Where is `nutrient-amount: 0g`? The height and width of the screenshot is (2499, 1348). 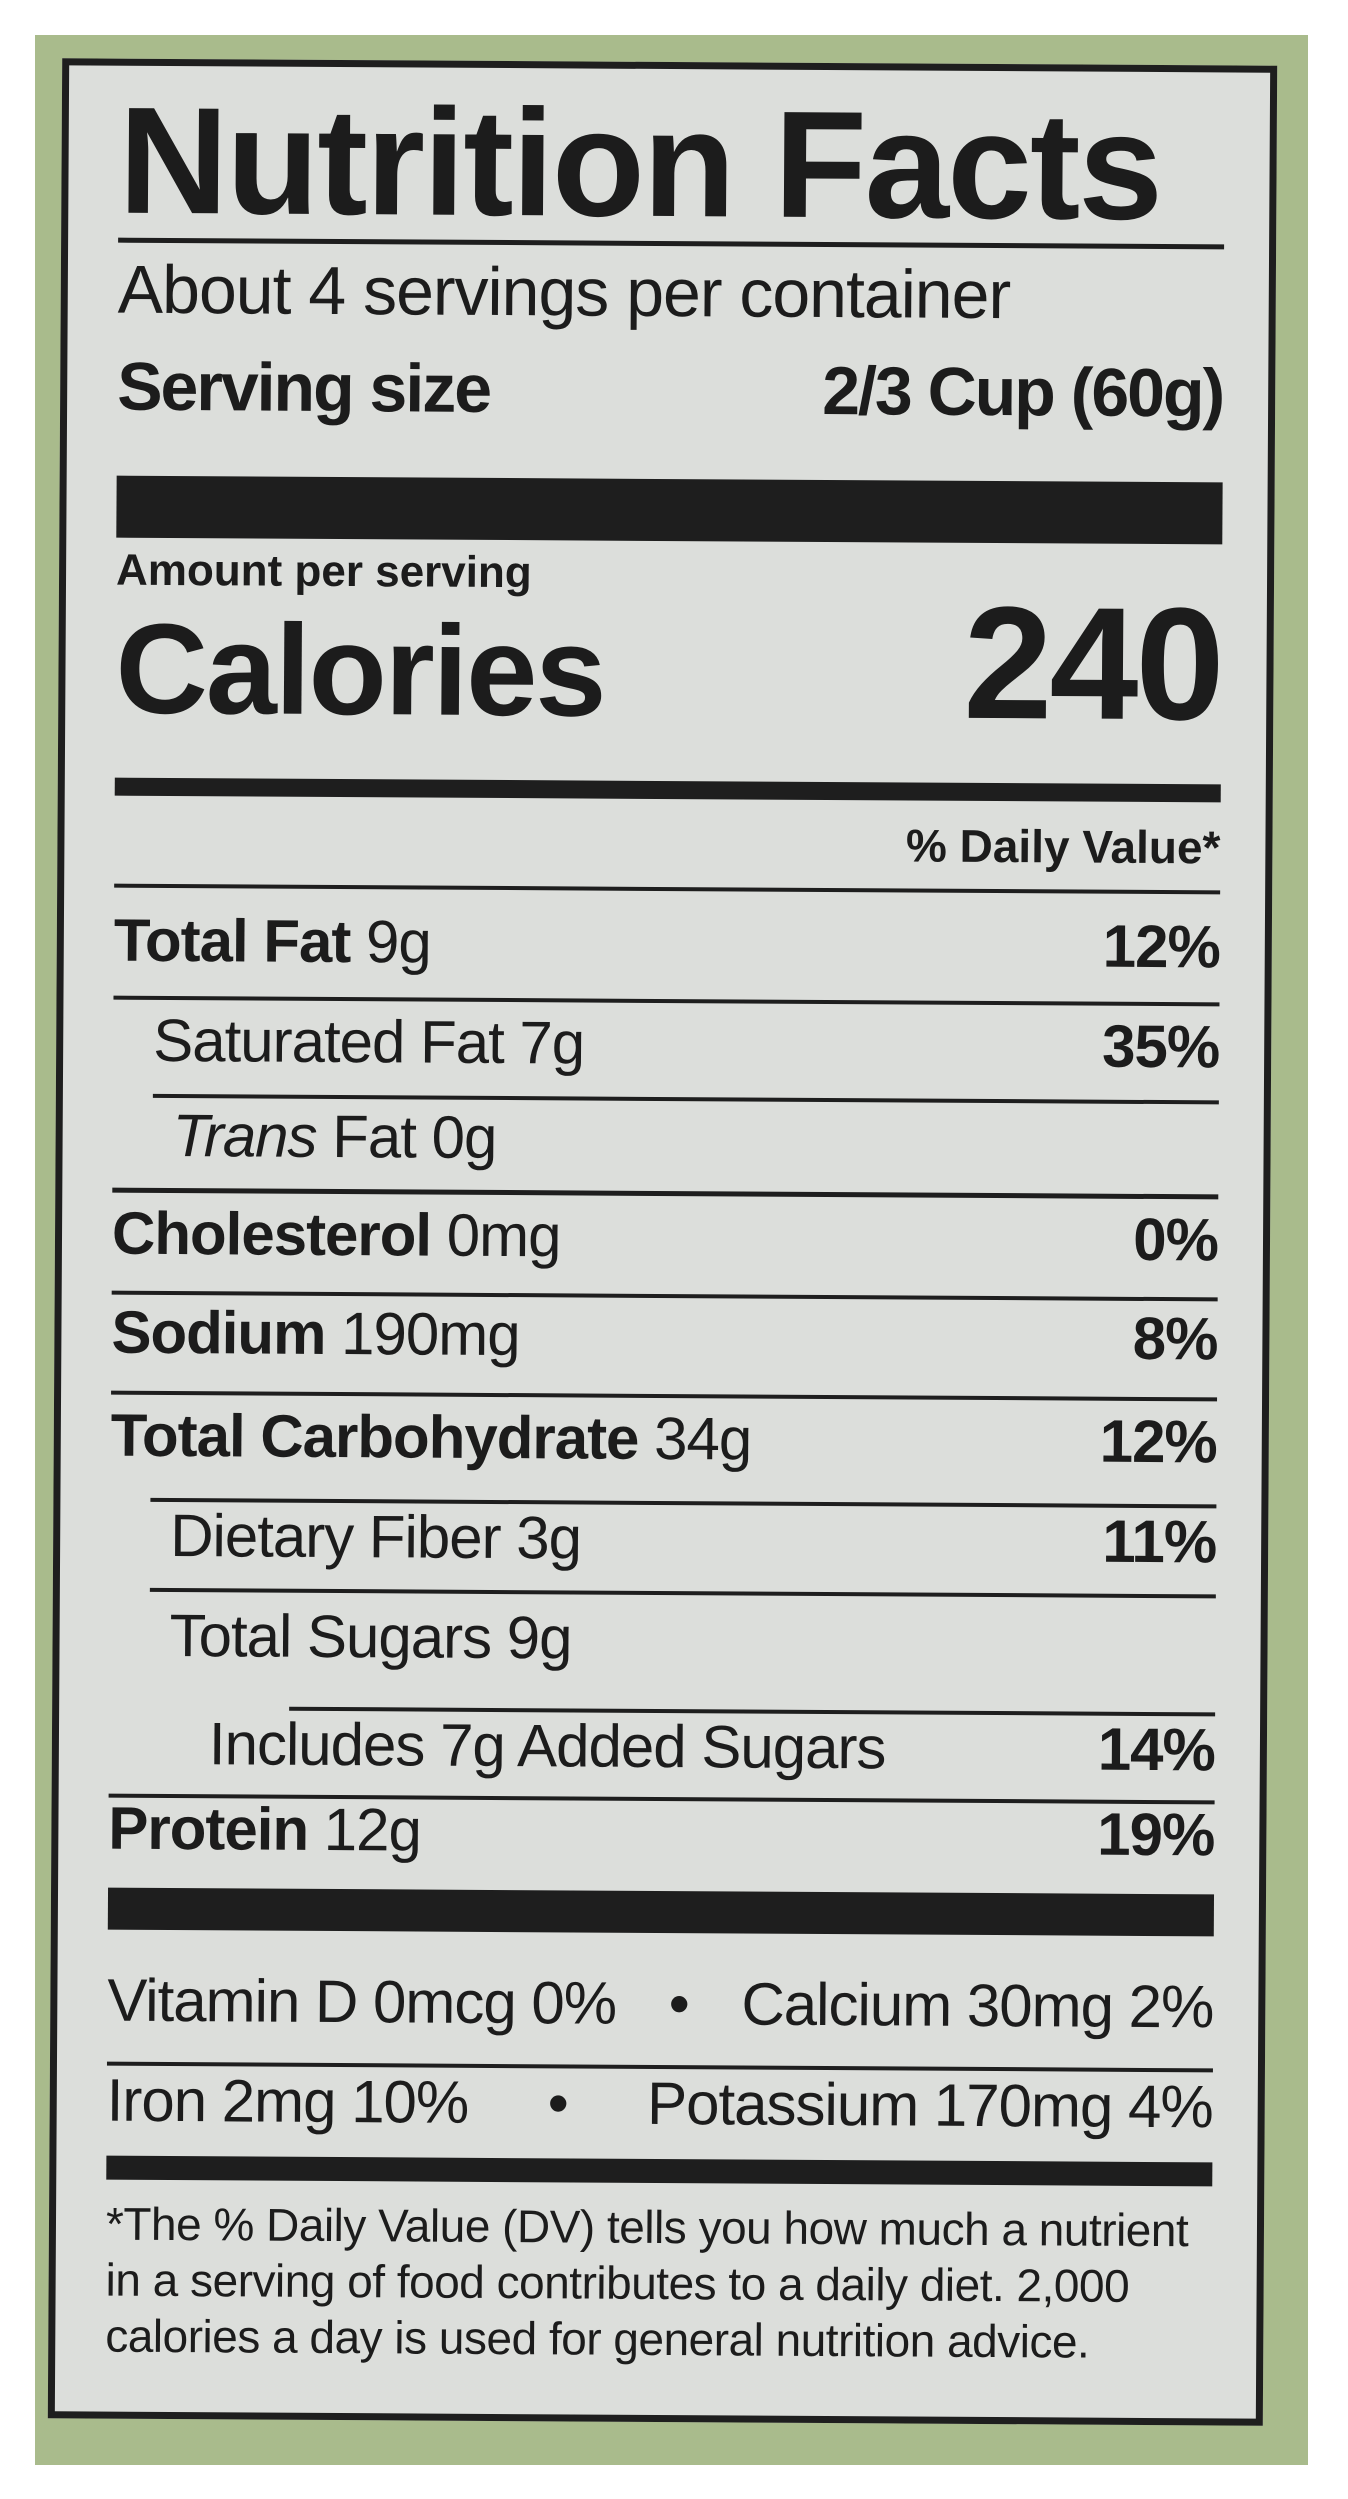 nutrient-amount: 0g is located at coordinates (464, 1137).